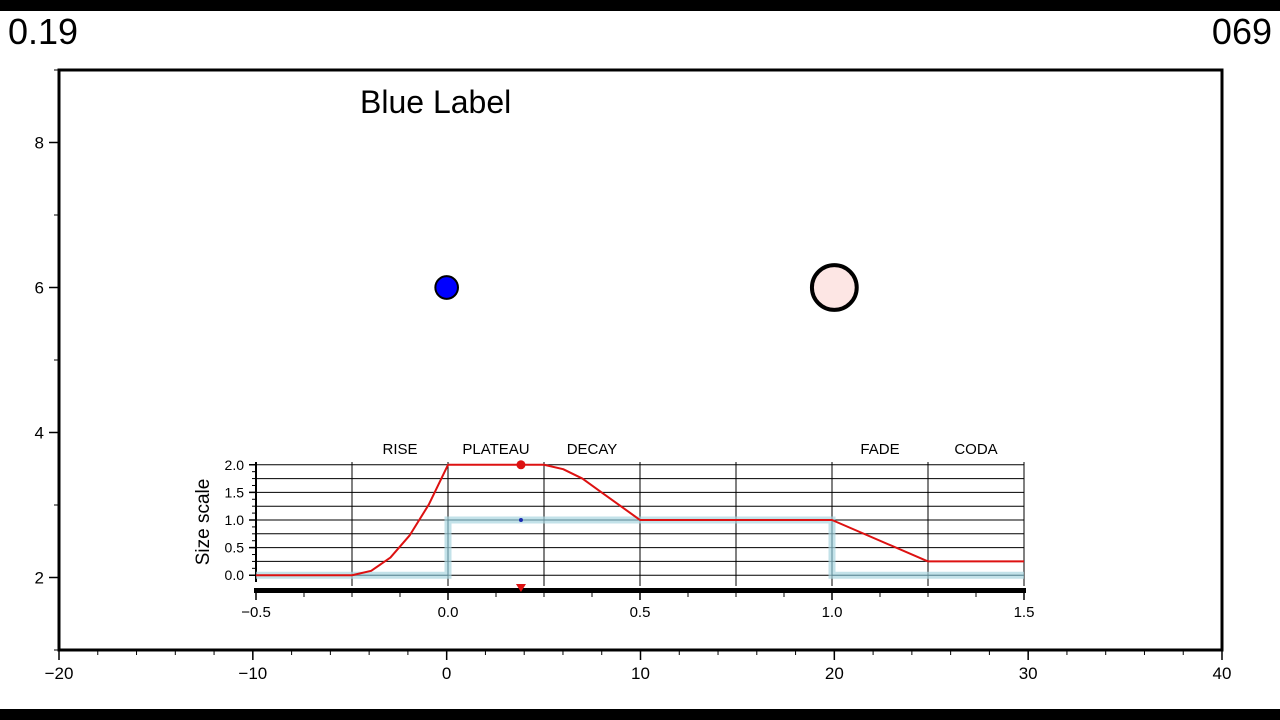 This screenshot has height=720, width=1280. Describe the element at coordinates (39, 578) in the screenshot. I see `y-tick-label: 2` at that location.